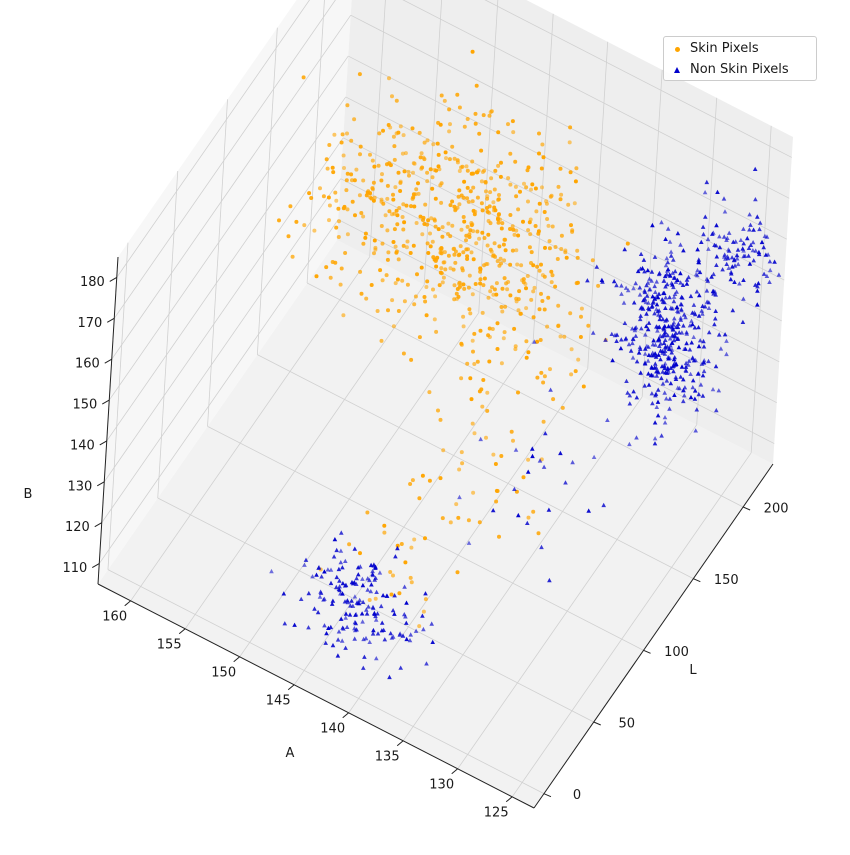 This screenshot has height=855, width=850. Describe the element at coordinates (726, 70) in the screenshot. I see `legend-item-nonskin: Non Skin Pixels` at that location.